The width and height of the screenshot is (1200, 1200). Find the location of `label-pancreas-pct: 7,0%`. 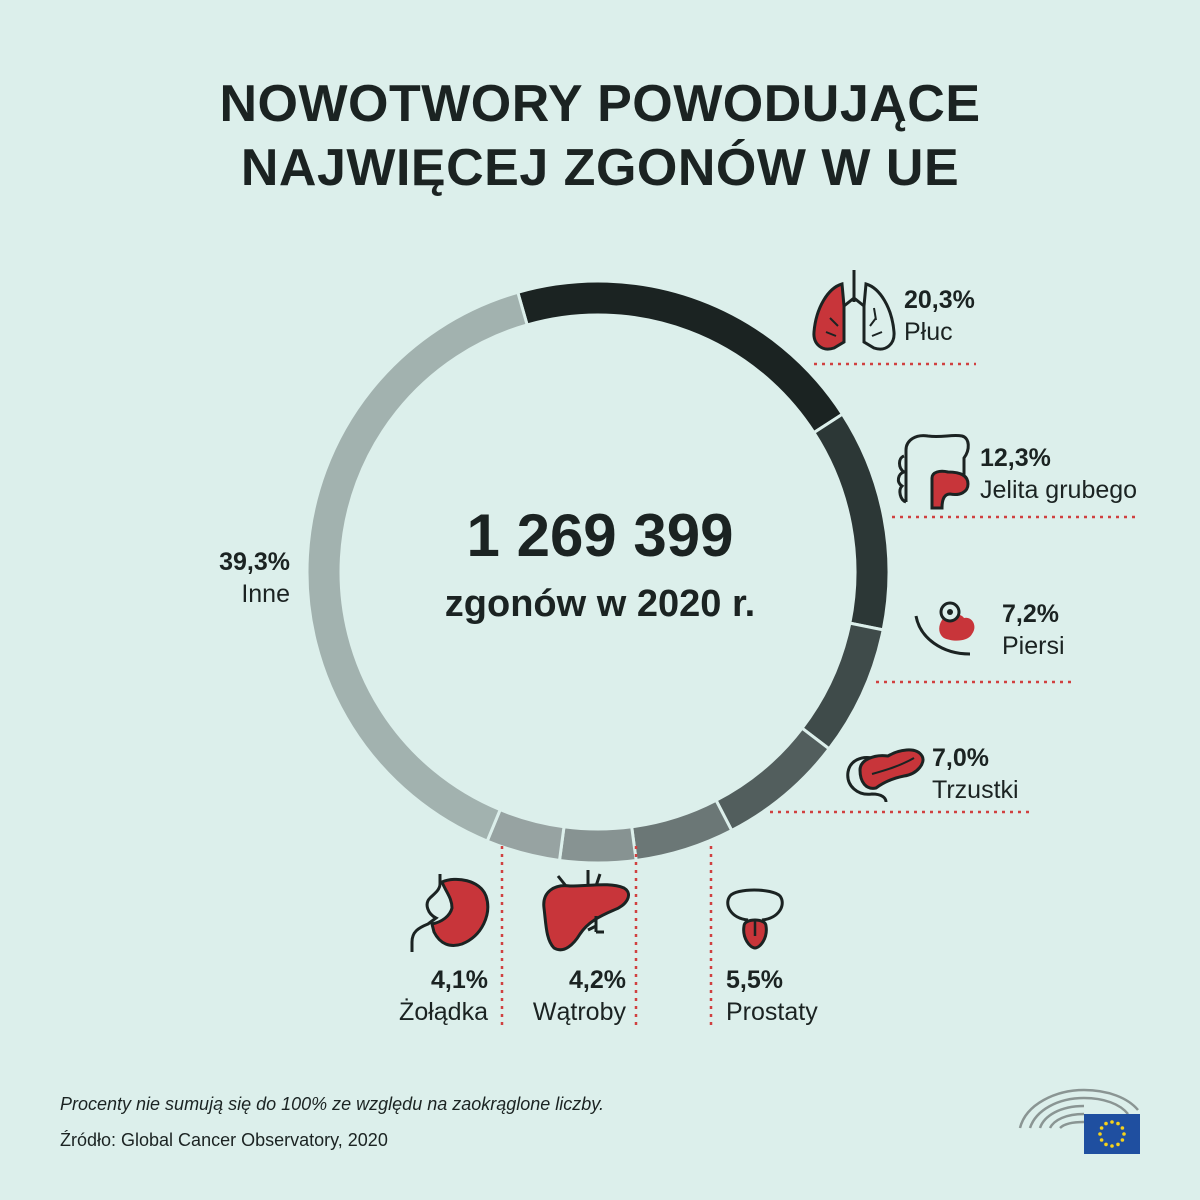

label-pancreas-pct: 7,0% is located at coordinates (960, 758).